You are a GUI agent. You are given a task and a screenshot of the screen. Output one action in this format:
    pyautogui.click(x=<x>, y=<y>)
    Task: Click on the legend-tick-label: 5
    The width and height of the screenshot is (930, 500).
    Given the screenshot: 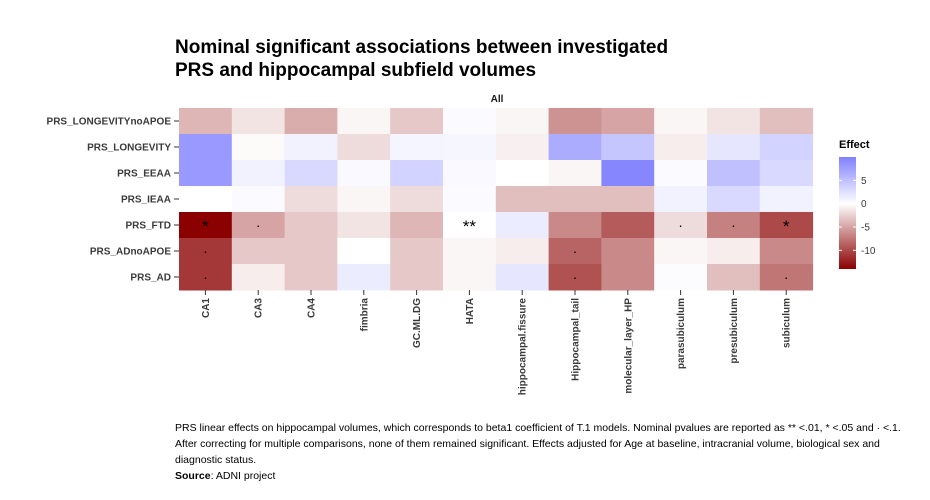 What is the action you would take?
    pyautogui.click(x=864, y=181)
    